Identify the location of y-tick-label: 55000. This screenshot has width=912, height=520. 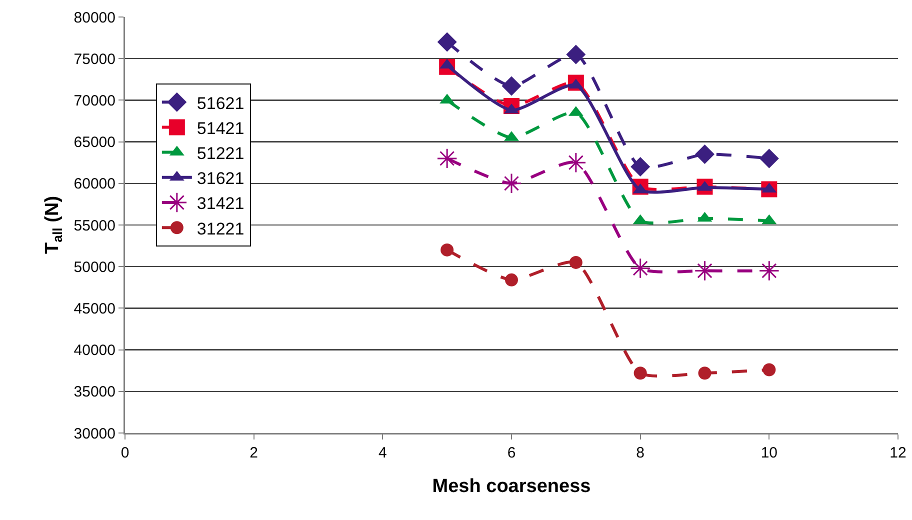
(95, 225).